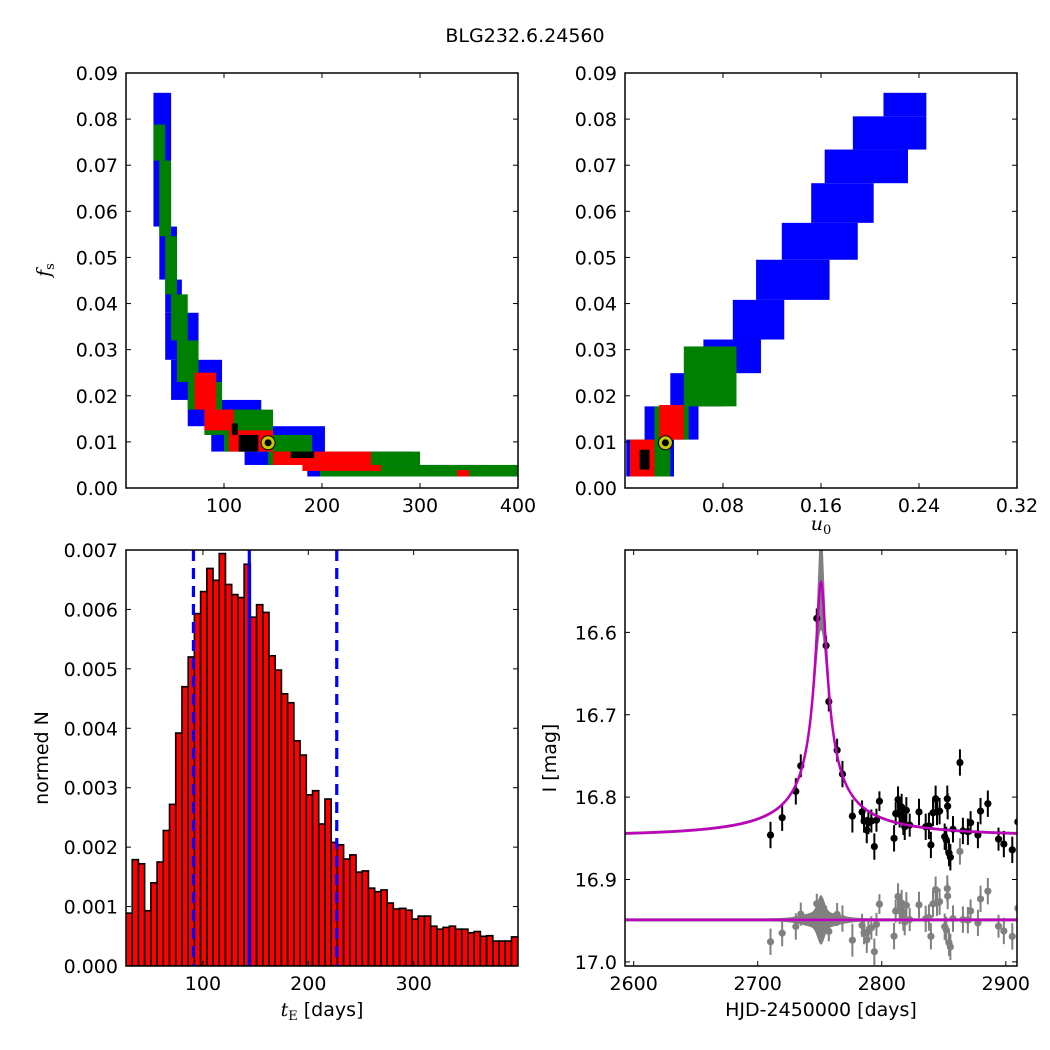 The width and height of the screenshot is (1050, 1050). Describe the element at coordinates (817, 524) in the screenshot. I see `x-axis-label-main: u` at that location.